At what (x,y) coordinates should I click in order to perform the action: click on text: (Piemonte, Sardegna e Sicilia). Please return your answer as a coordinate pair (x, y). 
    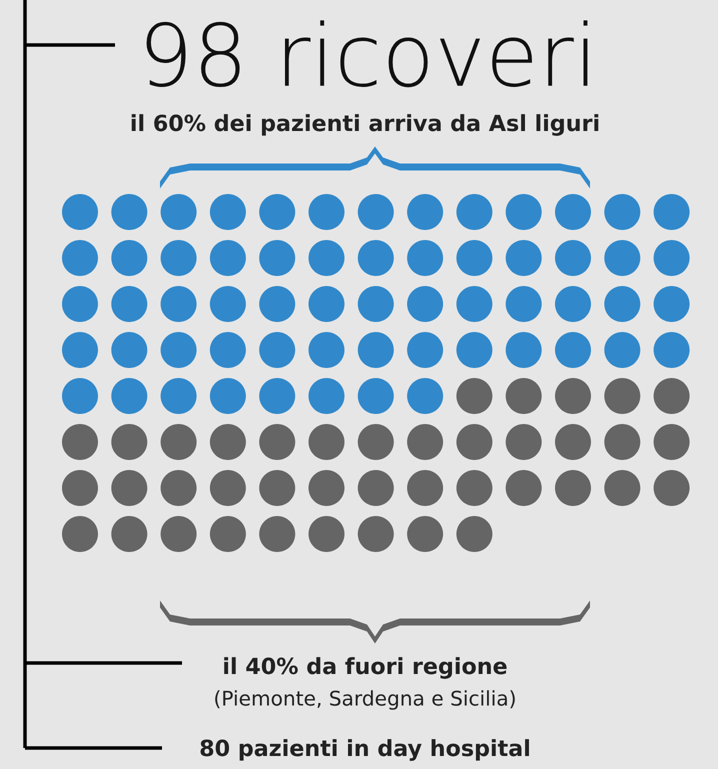
    Looking at the image, I should click on (365, 700).